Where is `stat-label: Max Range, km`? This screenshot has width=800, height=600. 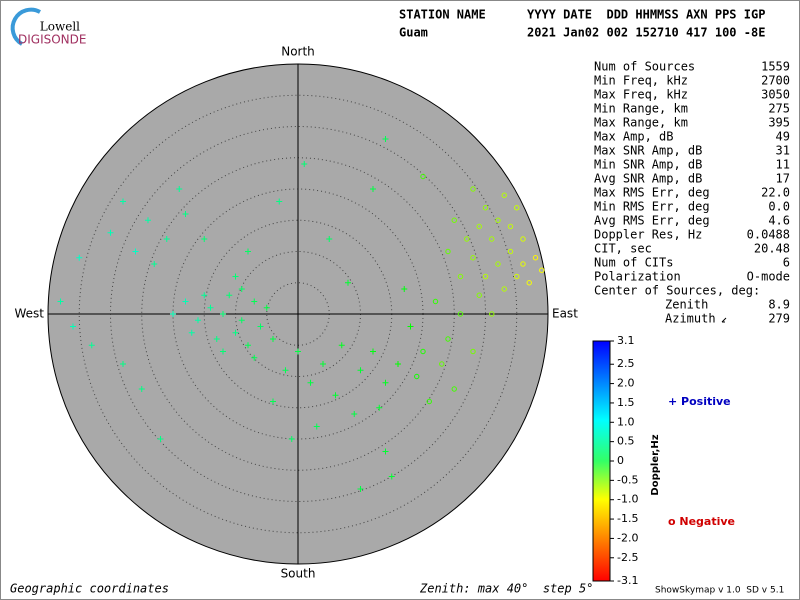
stat-label: Max Range, km is located at coordinates (641, 123).